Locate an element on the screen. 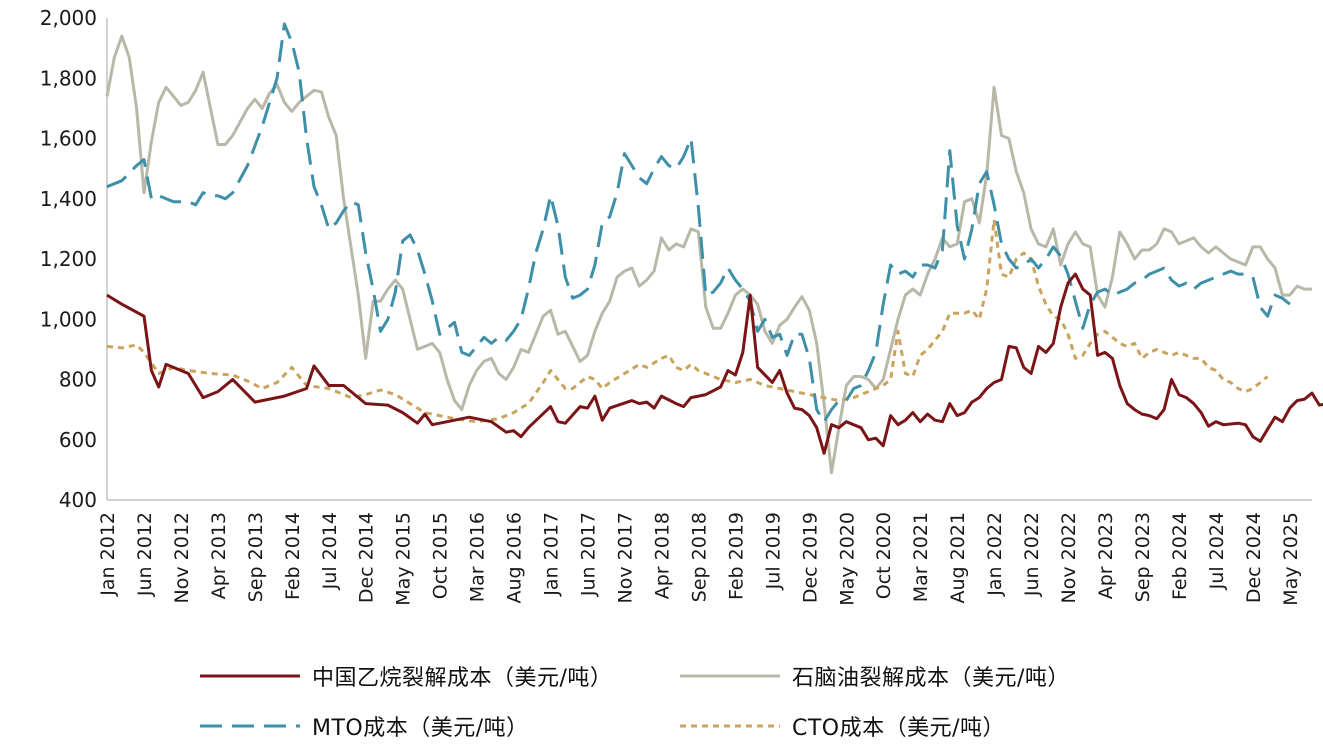  x-tick-label: Mar 2016 is located at coordinates (478, 557).